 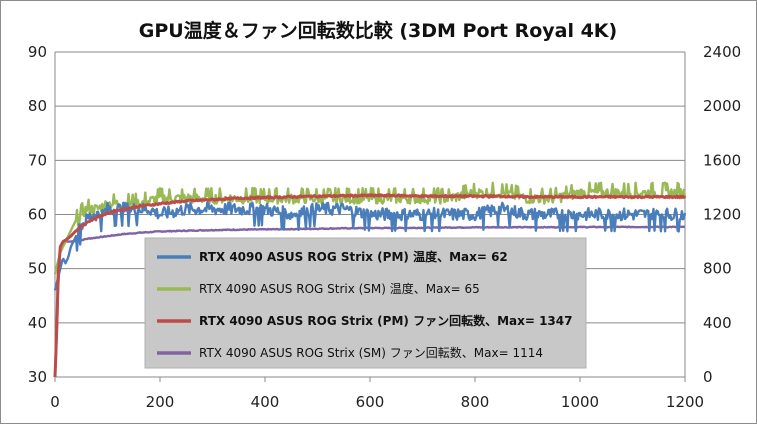 I want to click on y-tick-label: 60, so click(x=37, y=215).